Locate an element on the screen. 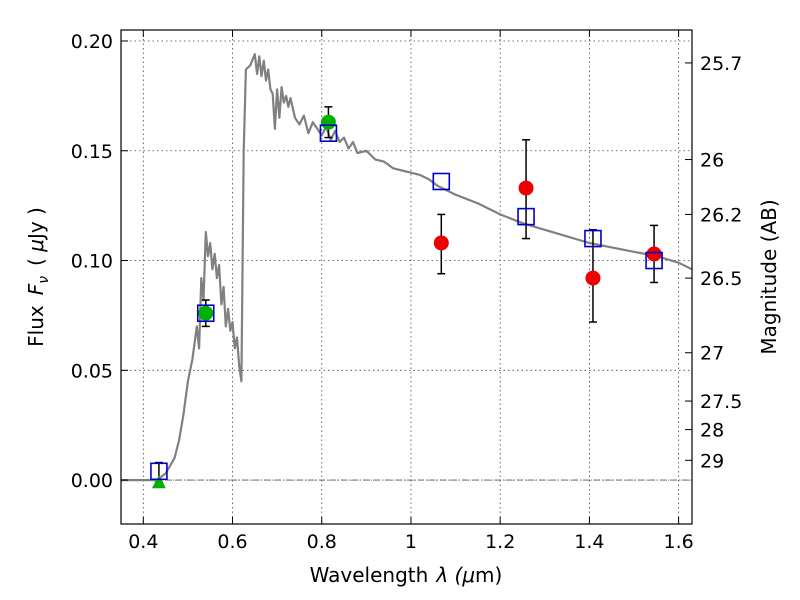  x-tick-label: 1 is located at coordinates (411, 542).